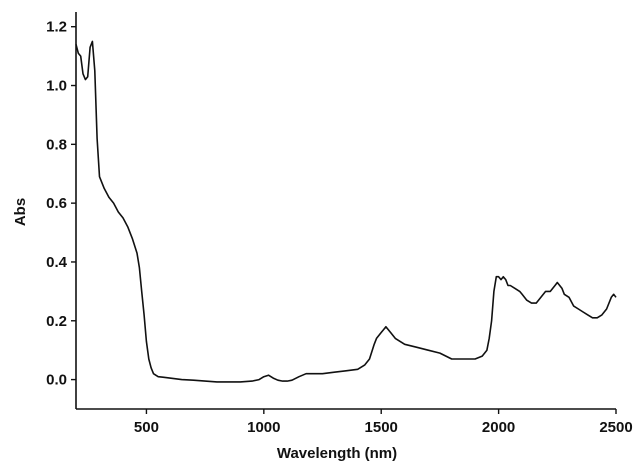 The width and height of the screenshot is (638, 465). I want to click on y-tick-label: 0.6, so click(56, 203).